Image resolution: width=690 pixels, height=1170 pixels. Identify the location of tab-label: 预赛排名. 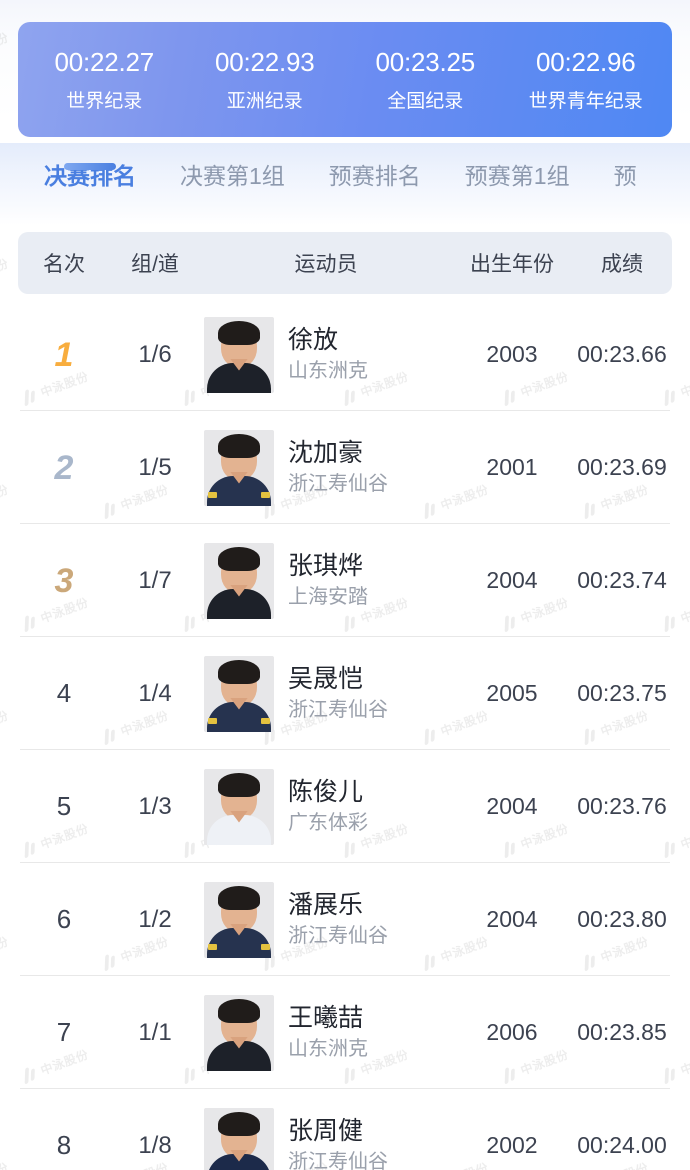
(374, 176).